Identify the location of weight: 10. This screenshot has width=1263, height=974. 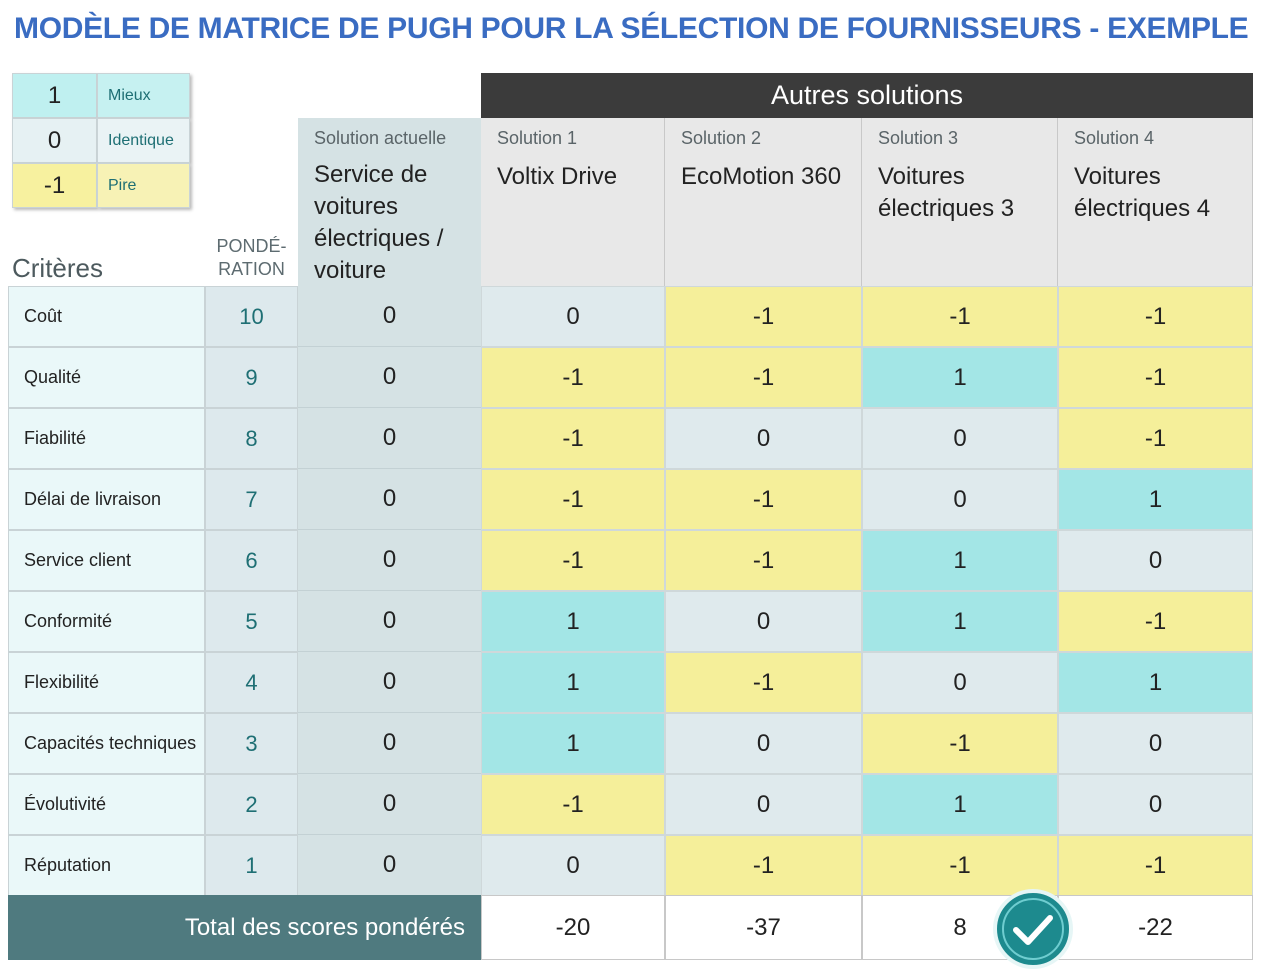
(251, 316).